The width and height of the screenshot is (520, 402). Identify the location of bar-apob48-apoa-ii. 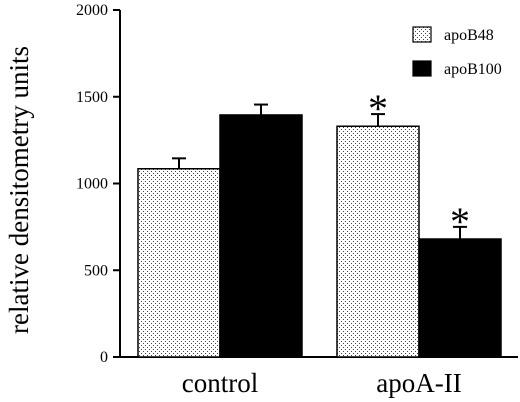
(378, 241).